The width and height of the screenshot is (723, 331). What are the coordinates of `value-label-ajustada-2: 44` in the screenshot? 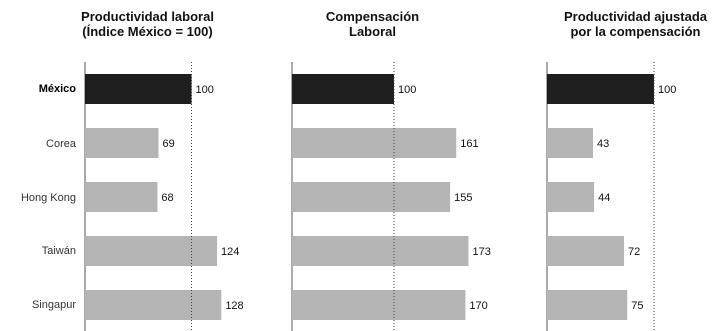 It's located at (604, 198).